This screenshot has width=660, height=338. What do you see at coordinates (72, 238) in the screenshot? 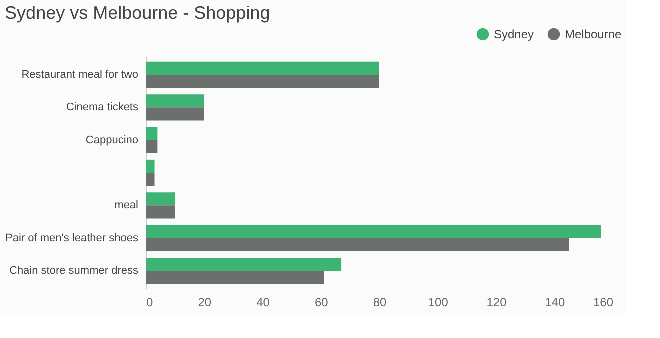
I see `y-tick-label: Pair of men's leather shoes` at bounding box center [72, 238].